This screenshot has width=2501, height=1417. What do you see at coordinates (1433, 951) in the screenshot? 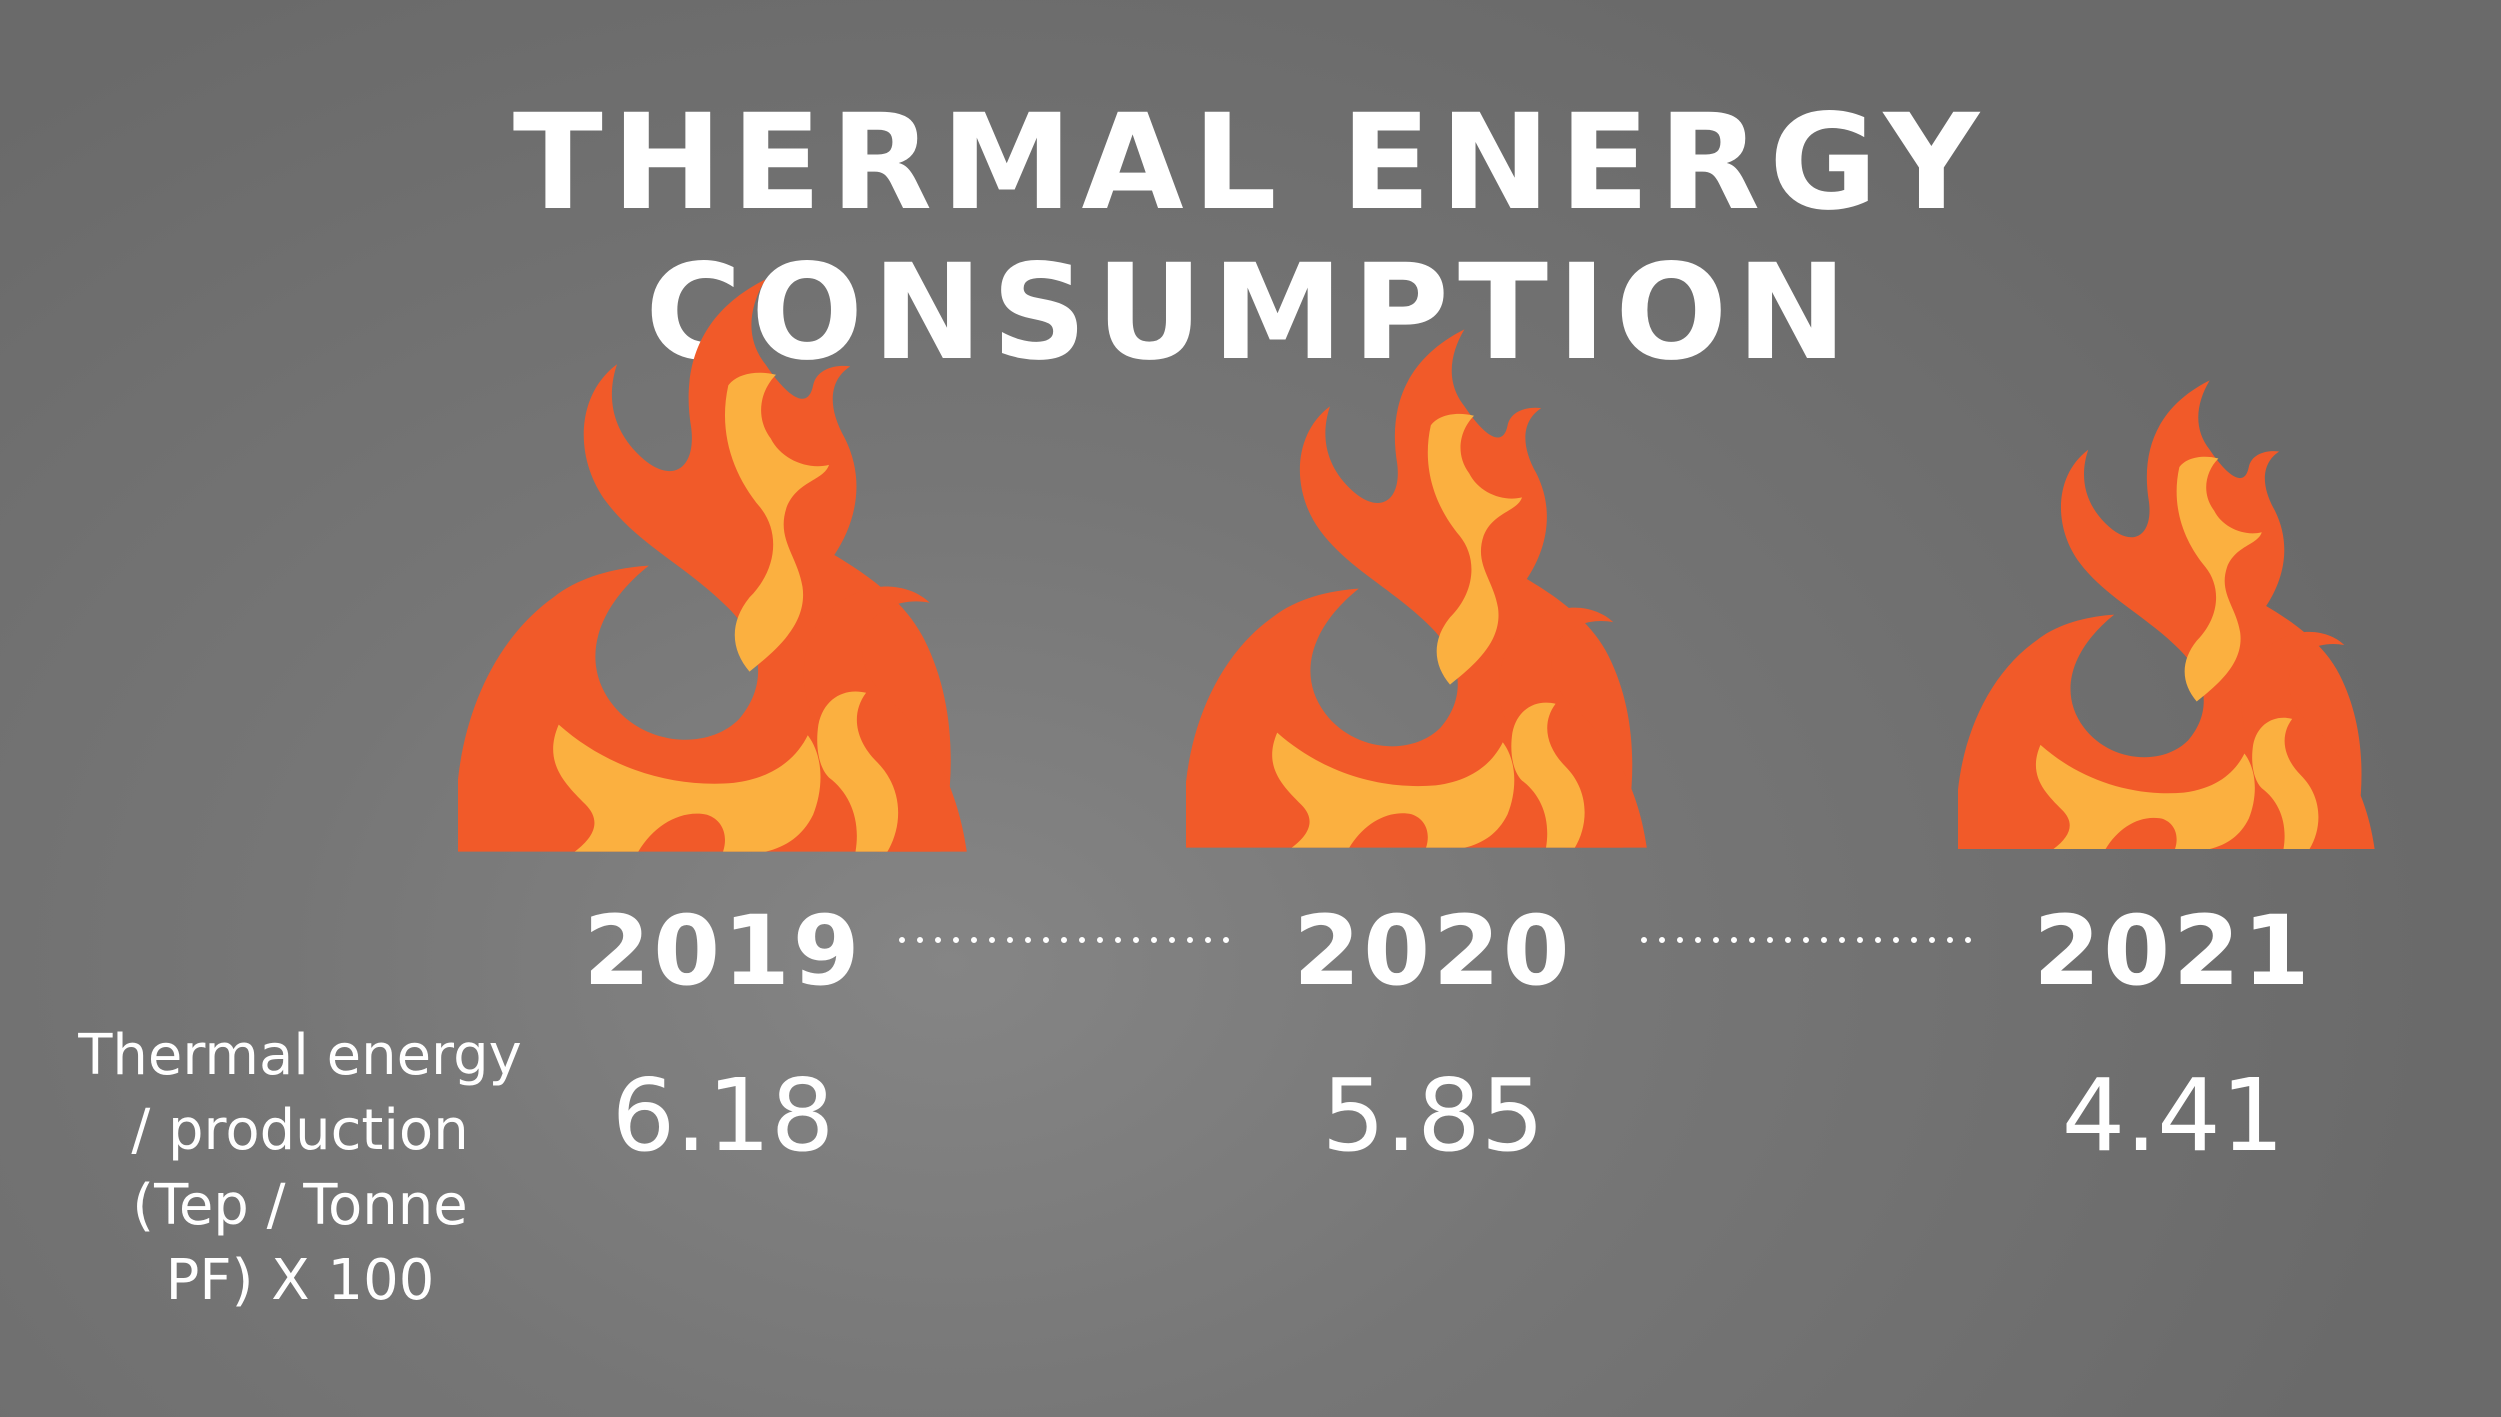
I see `year-label-2020: 2020` at bounding box center [1433, 951].